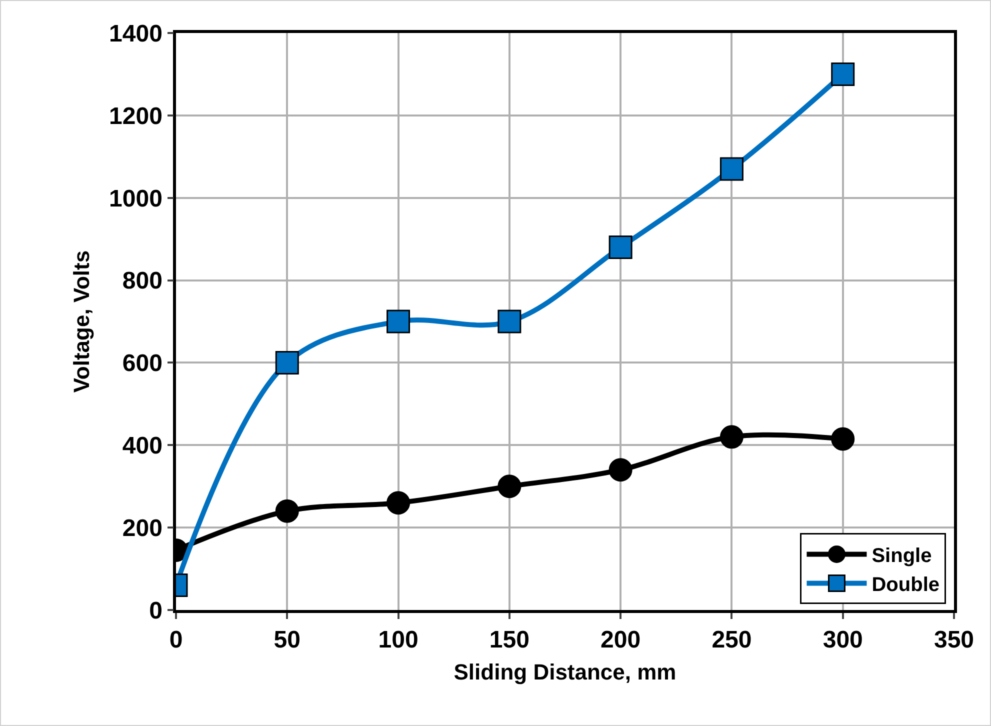 The image size is (991, 726). What do you see at coordinates (287, 640) in the screenshot?
I see `x-tick-label: 50` at bounding box center [287, 640].